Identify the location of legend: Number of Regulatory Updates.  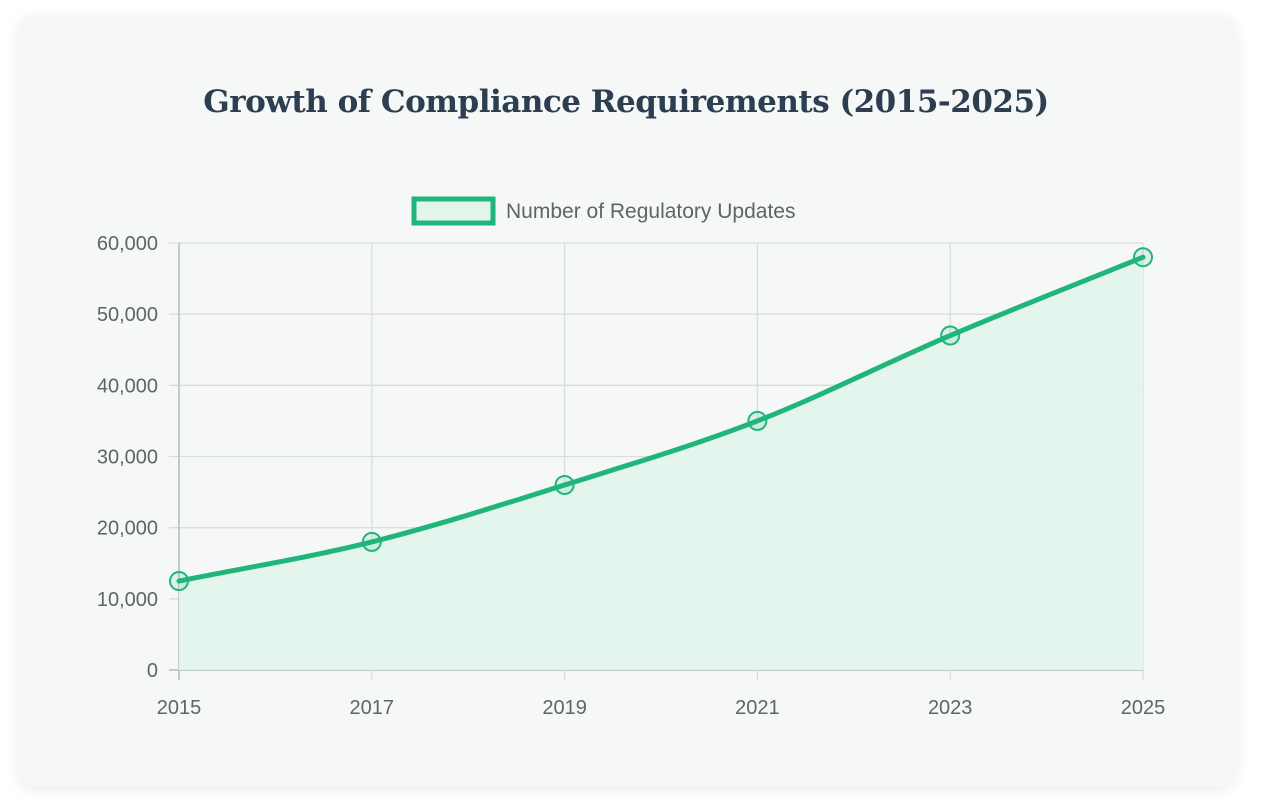
(603, 211).